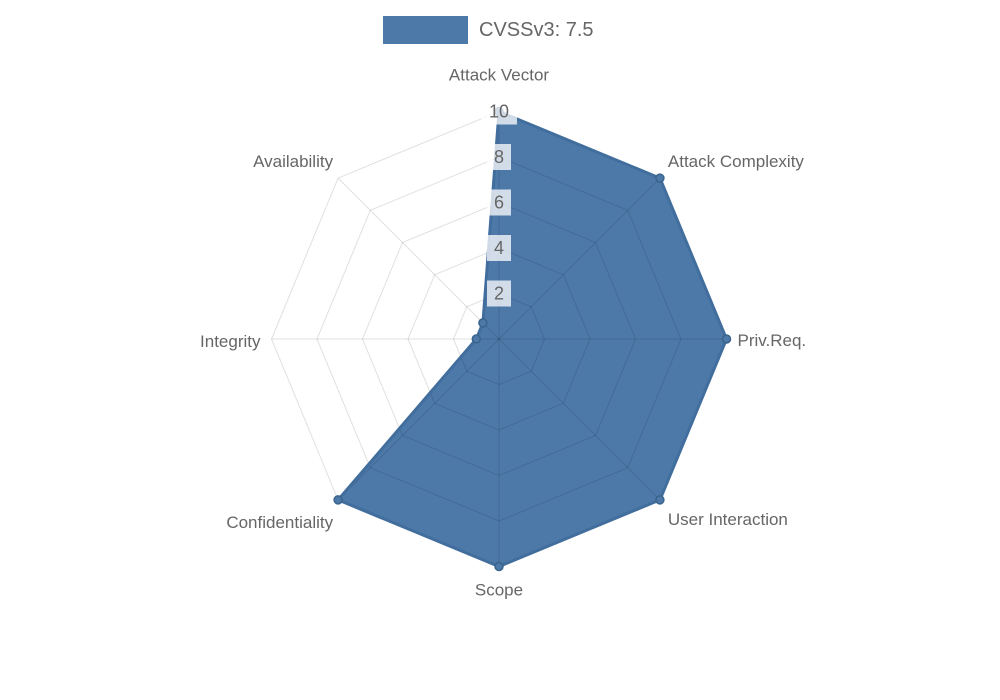 The height and width of the screenshot is (700, 1000). Describe the element at coordinates (425, 30) in the screenshot. I see `legend-swatch-icon` at that location.